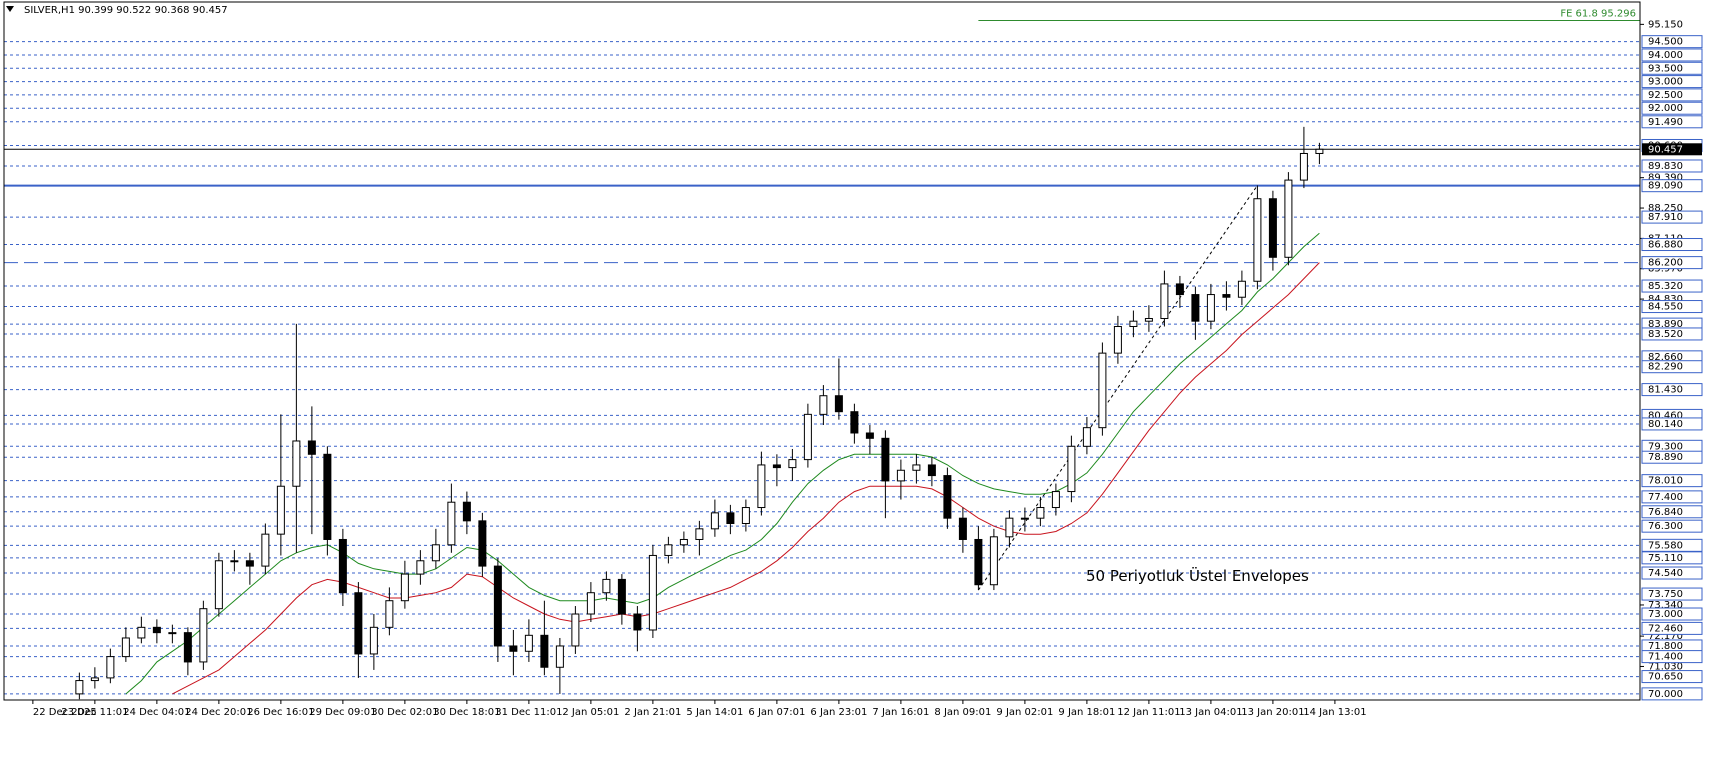 Image resolution: width=1712 pixels, height=774 pixels. What do you see at coordinates (1665, 269) in the screenshot?
I see `y-tick-label: 85.970` at bounding box center [1665, 269].